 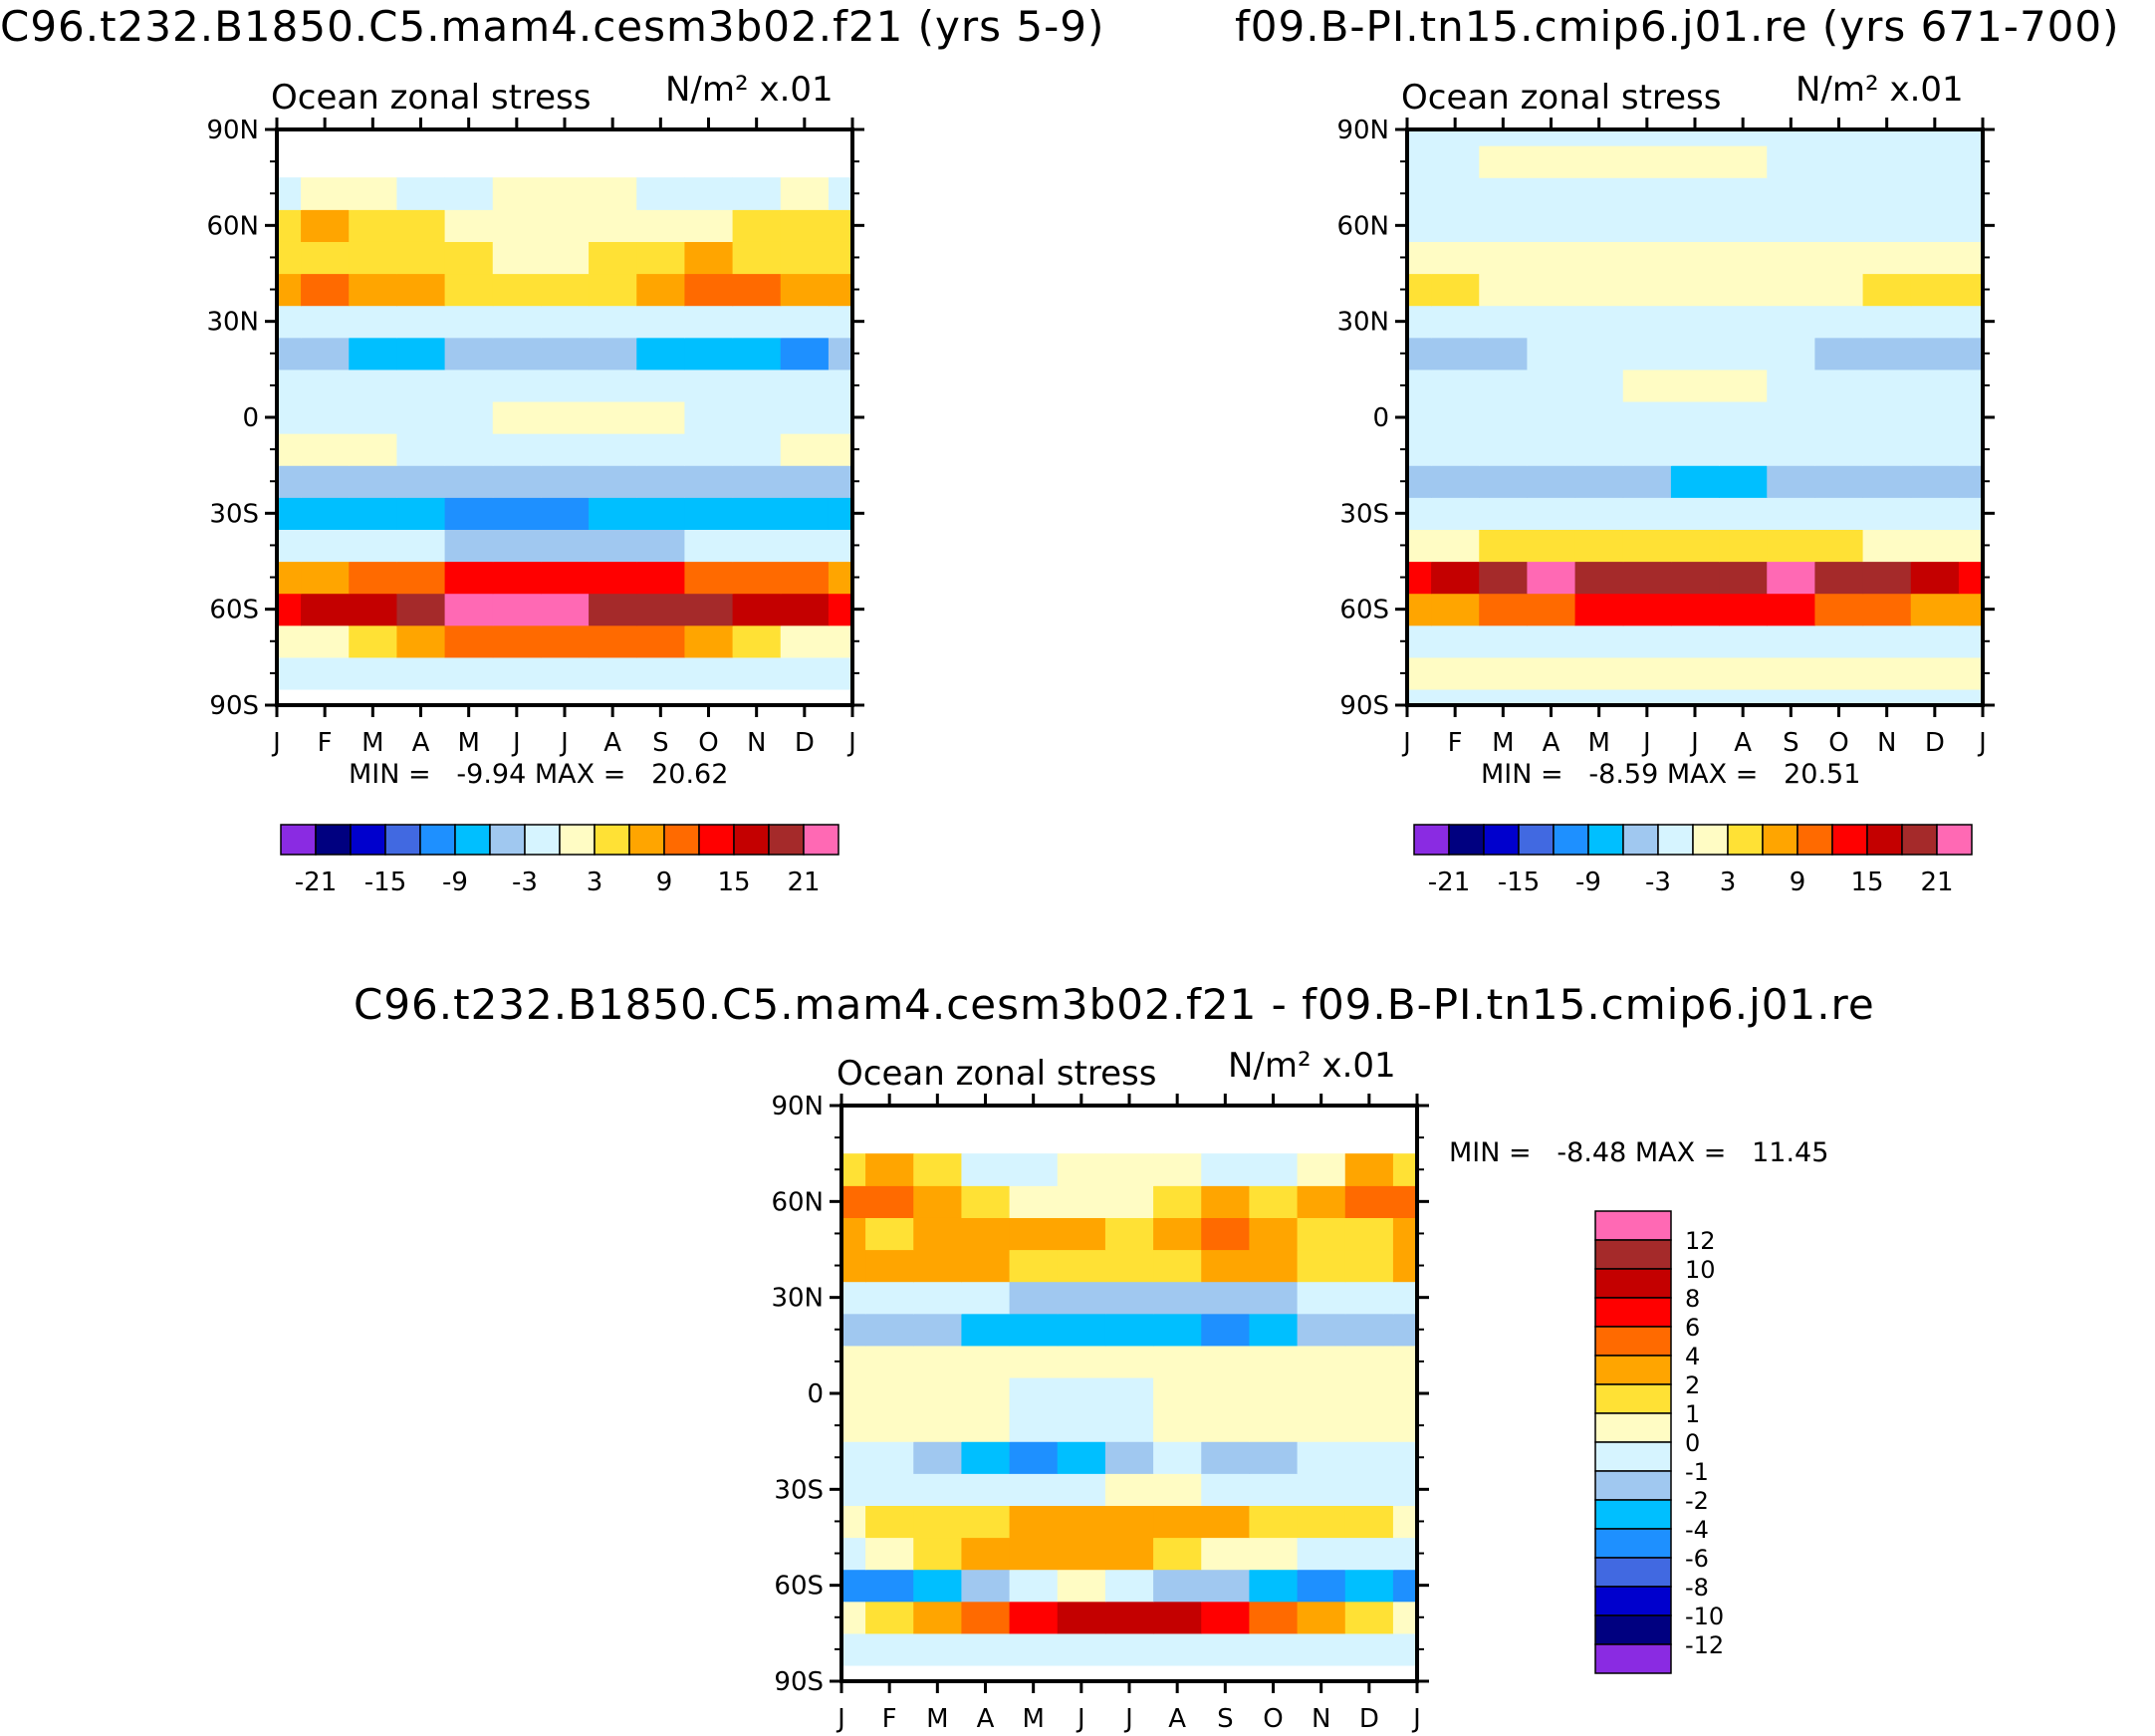 What do you see at coordinates (1838, 743) in the screenshot?
I see `x-tick-label: O` at bounding box center [1838, 743].